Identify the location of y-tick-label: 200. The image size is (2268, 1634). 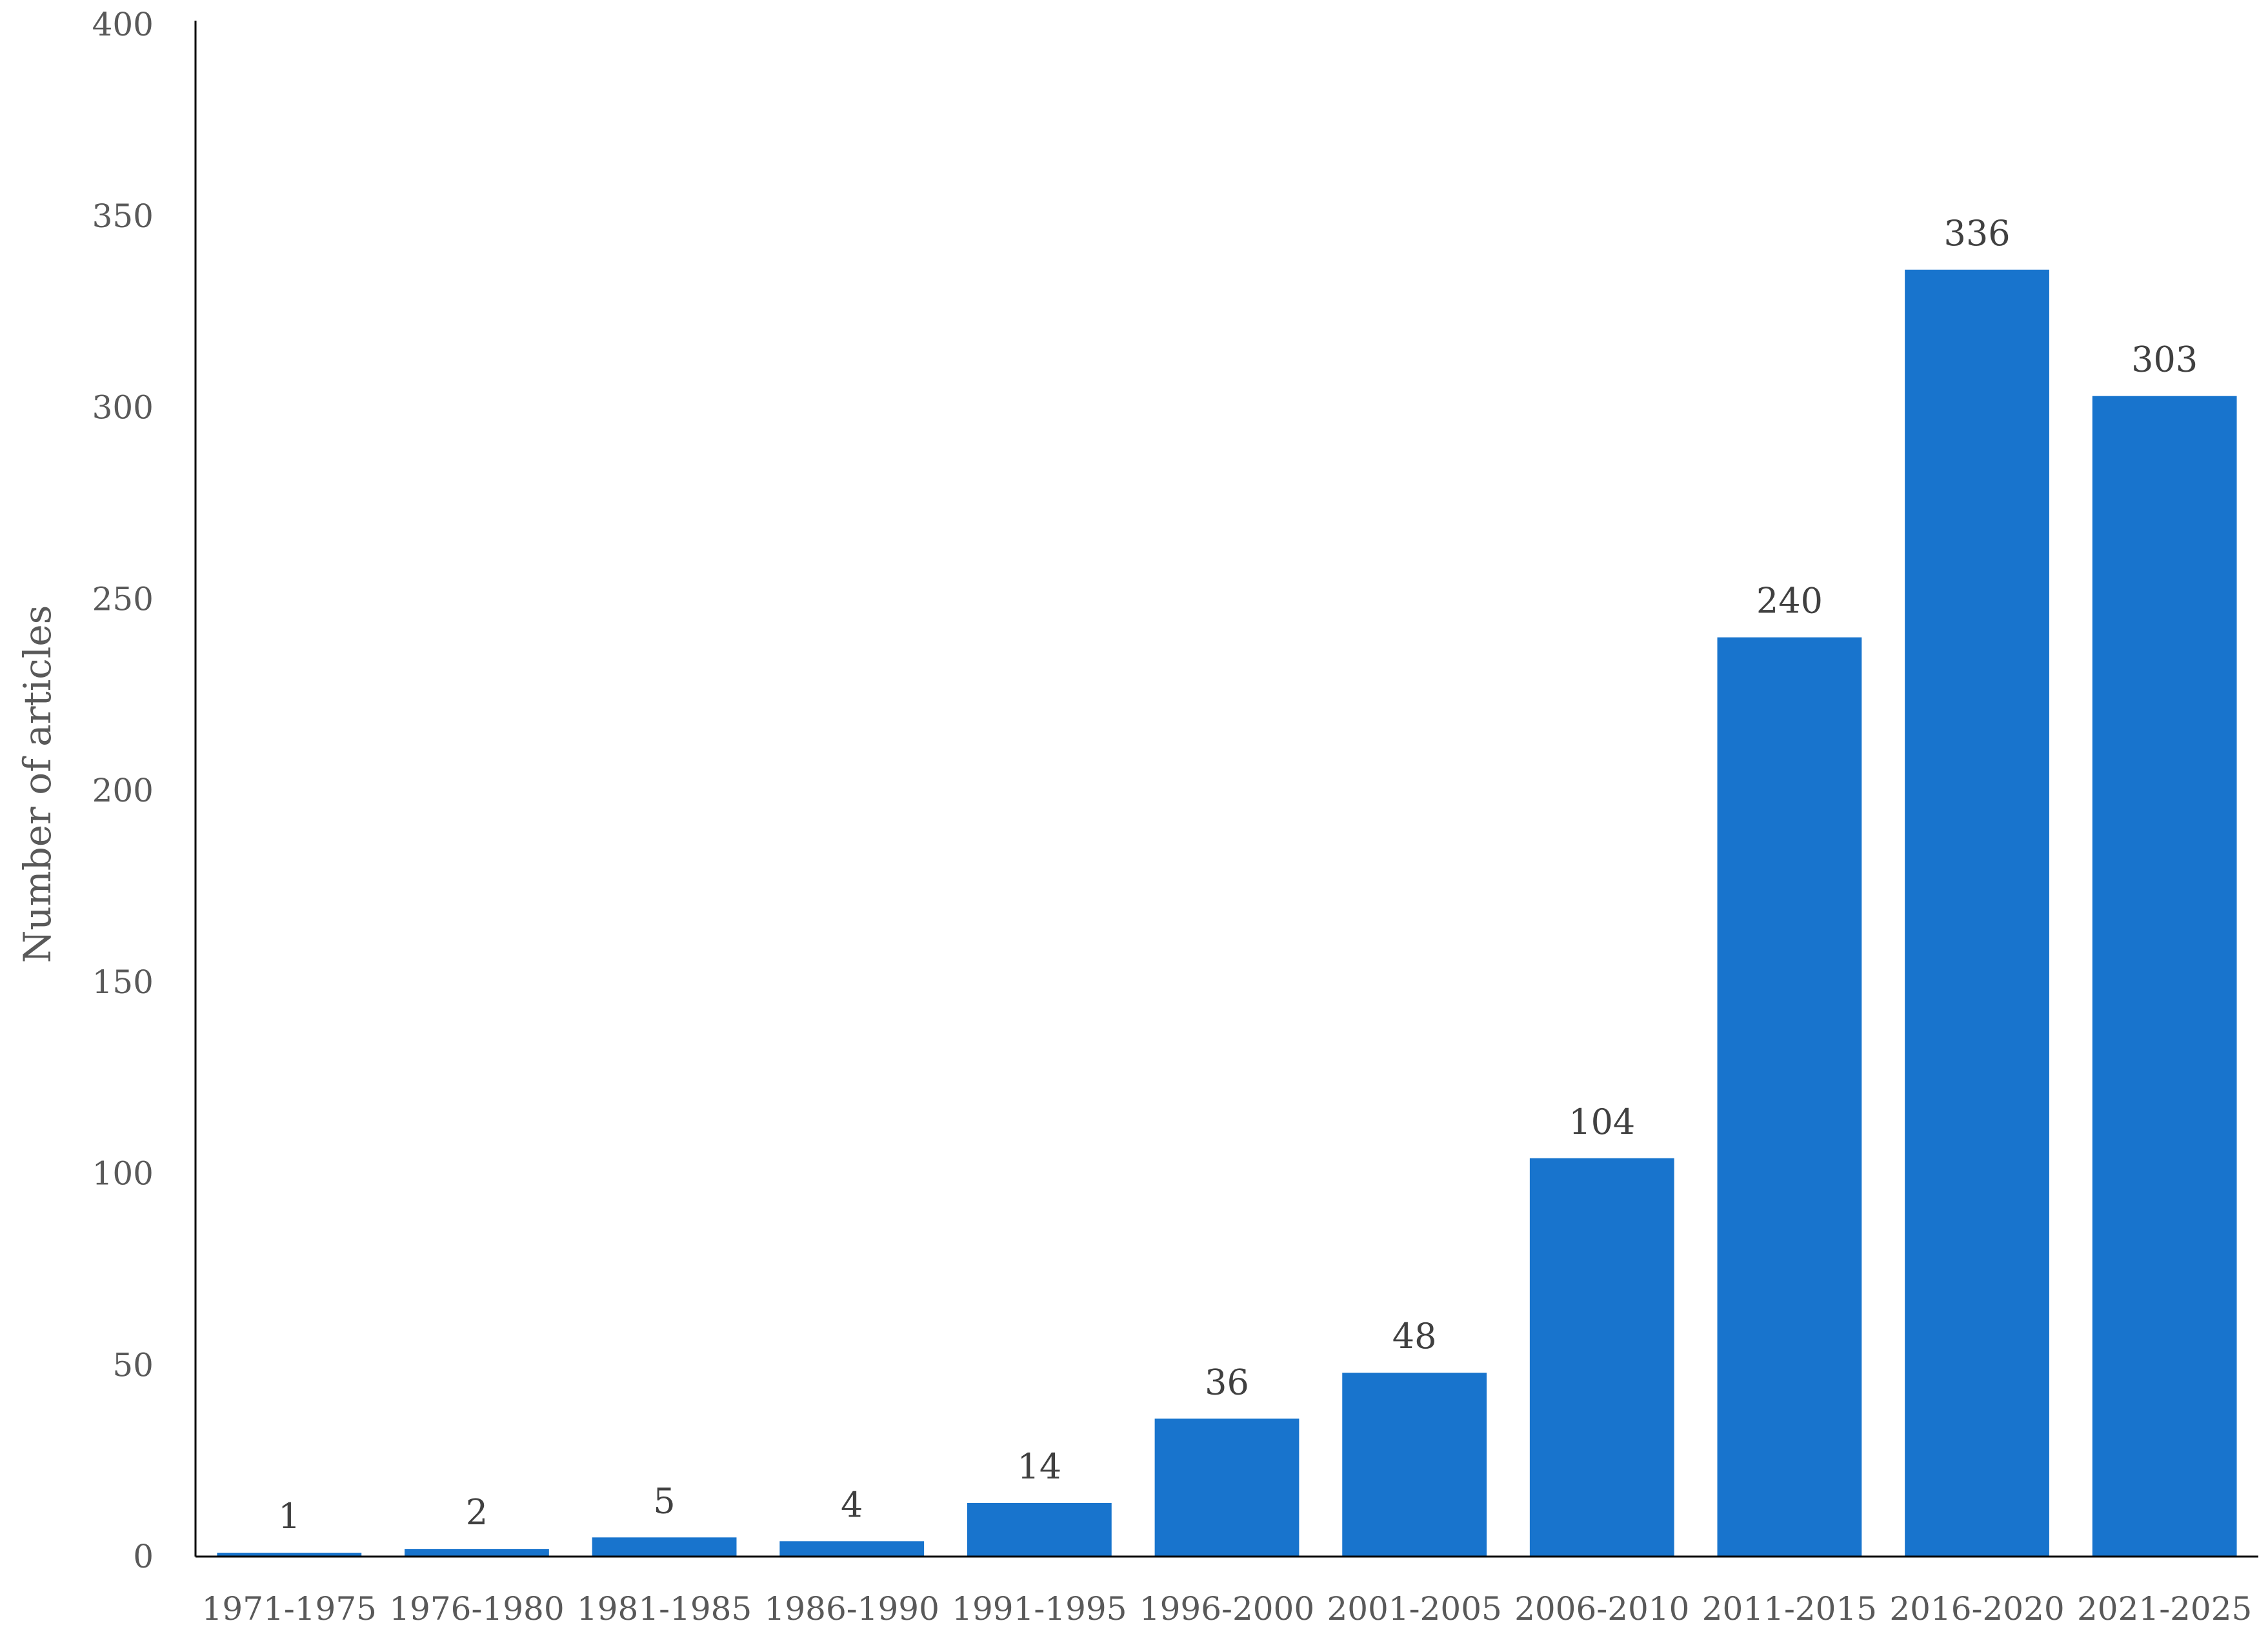
(123, 790).